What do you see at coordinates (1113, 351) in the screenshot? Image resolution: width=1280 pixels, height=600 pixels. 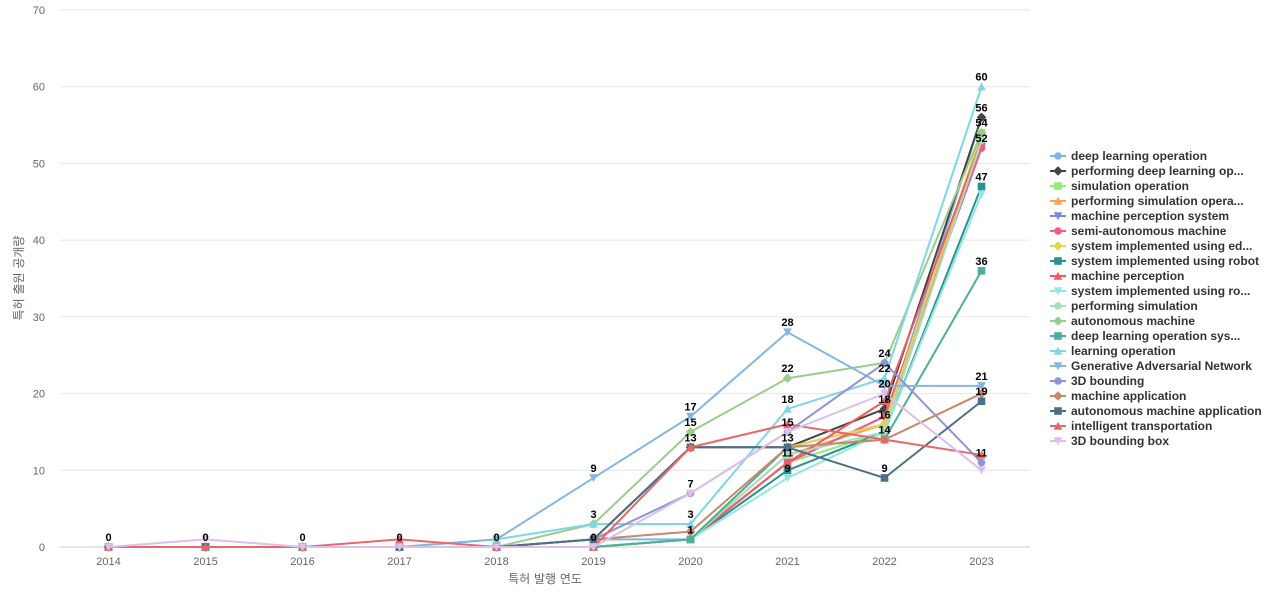 I see `legend-item: learning operation` at bounding box center [1113, 351].